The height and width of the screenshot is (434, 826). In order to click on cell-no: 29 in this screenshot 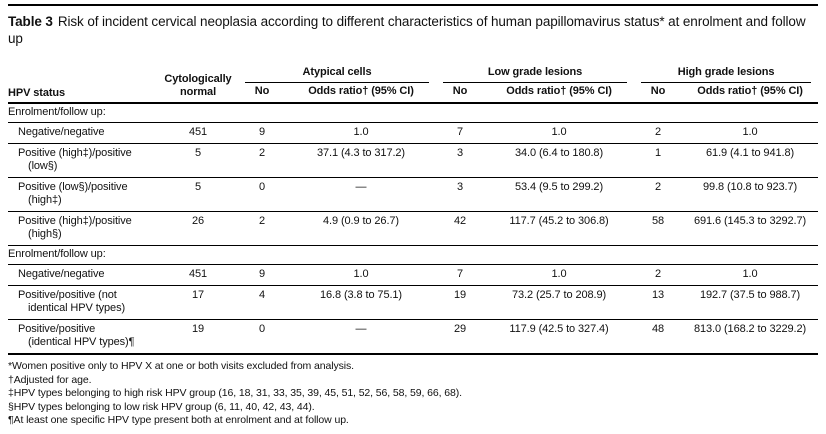, I will do `click(460, 337)`.